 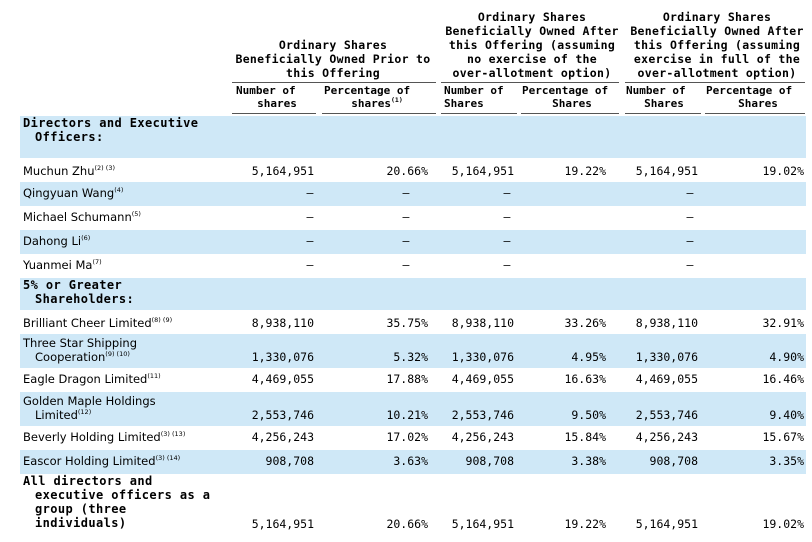 I want to click on cell-value: 9.40%, so click(x=786, y=415).